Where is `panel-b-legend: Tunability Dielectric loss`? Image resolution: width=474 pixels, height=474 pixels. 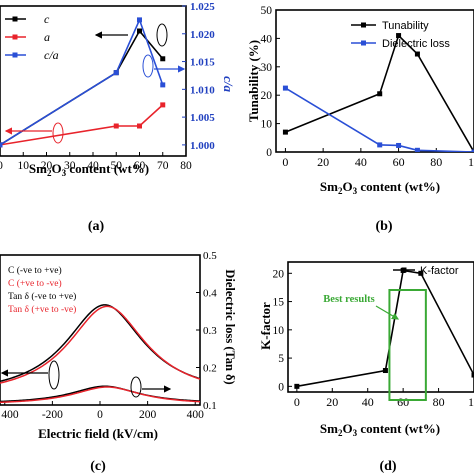 panel-b-legend: Tunability Dielectric loss is located at coordinates (400, 35).